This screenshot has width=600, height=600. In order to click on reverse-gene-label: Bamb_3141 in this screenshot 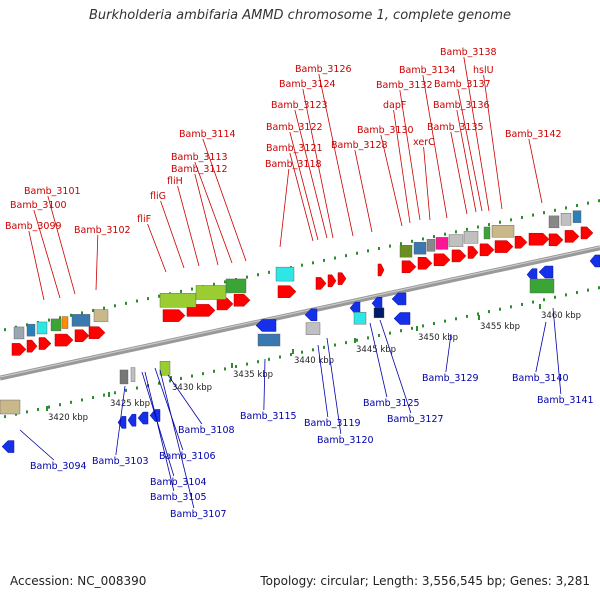, I will do `click(565, 400)`.